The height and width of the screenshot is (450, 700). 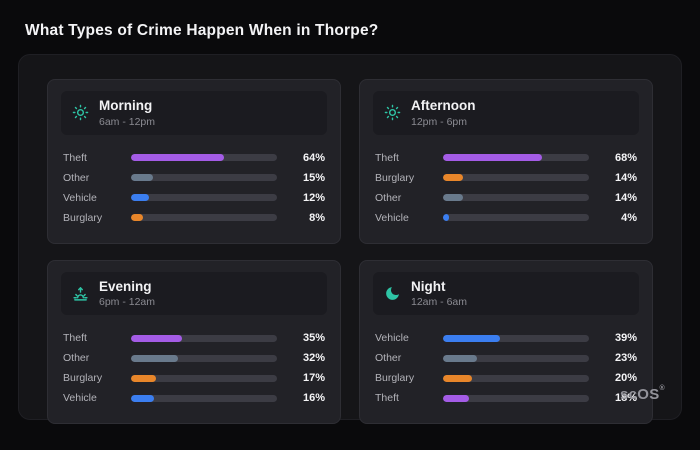 What do you see at coordinates (125, 286) in the screenshot?
I see `card-title: Evening` at bounding box center [125, 286].